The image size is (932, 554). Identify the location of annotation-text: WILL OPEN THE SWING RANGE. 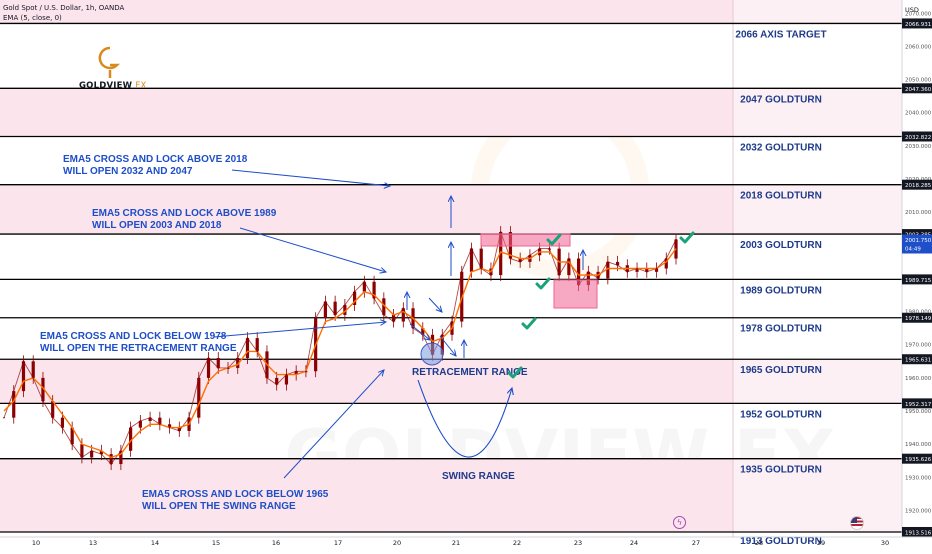
(219, 506).